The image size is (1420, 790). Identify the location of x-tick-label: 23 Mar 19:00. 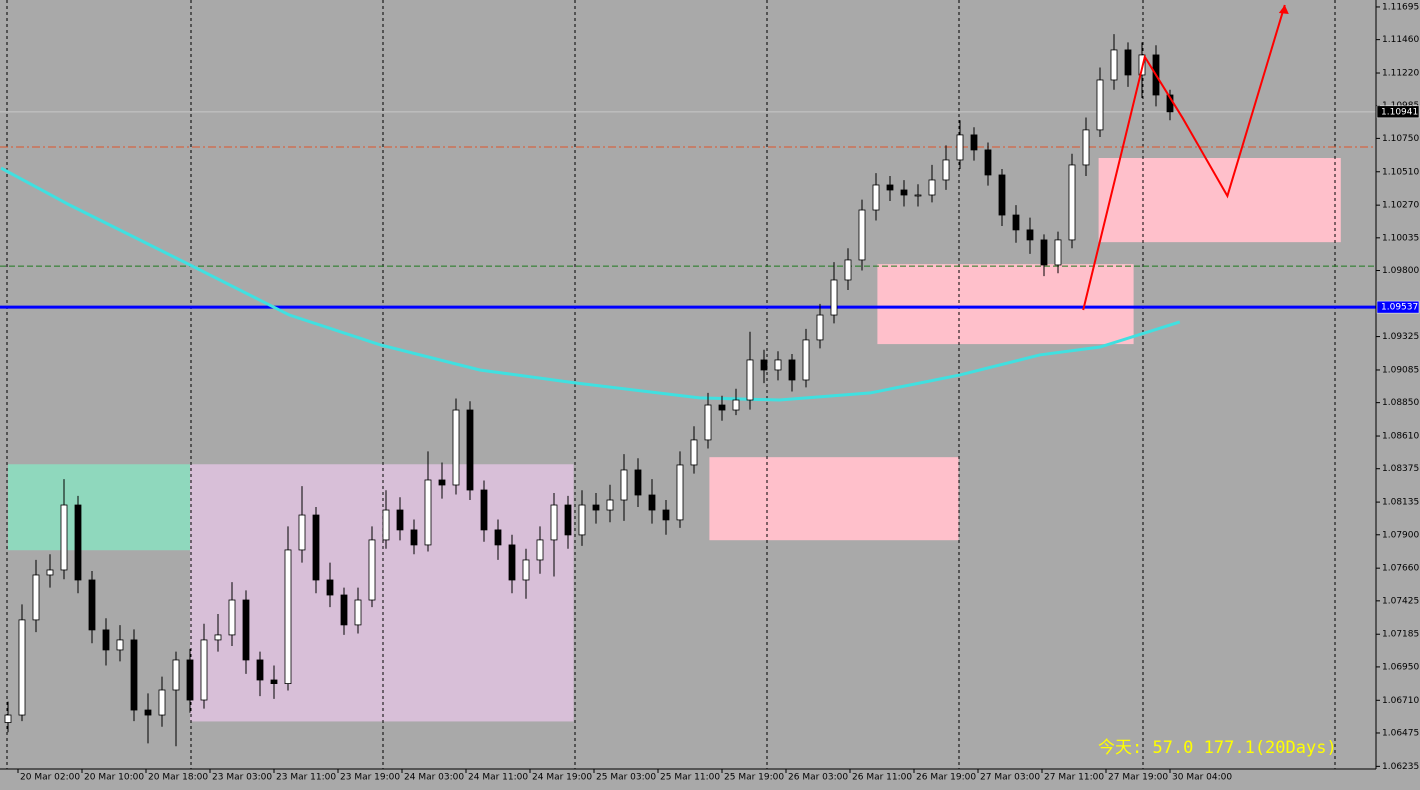
(370, 778).